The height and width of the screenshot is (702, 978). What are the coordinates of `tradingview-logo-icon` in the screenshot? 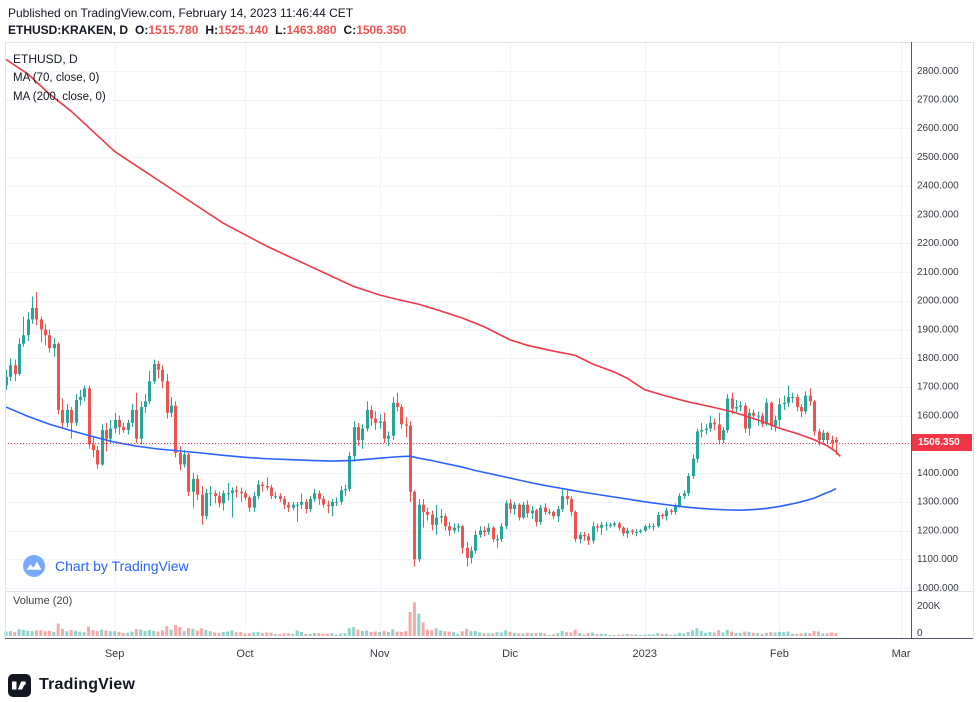 It's located at (19, 685).